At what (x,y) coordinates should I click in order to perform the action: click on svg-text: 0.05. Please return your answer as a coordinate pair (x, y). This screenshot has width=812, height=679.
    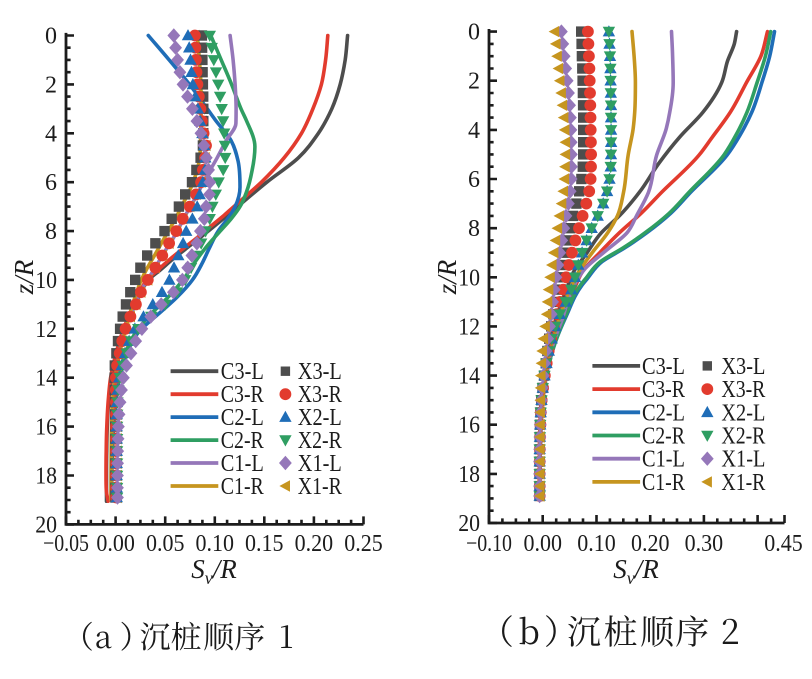
    Looking at the image, I should click on (165, 544).